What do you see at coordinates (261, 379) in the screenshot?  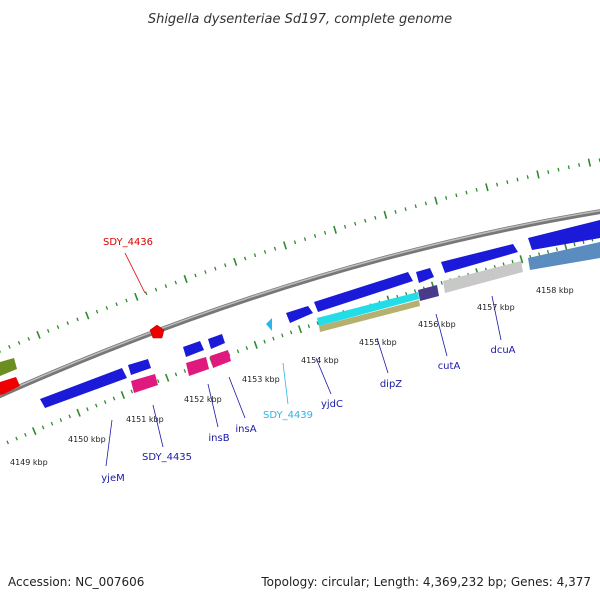 I see `tick-label: 4153 kbp` at bounding box center [261, 379].